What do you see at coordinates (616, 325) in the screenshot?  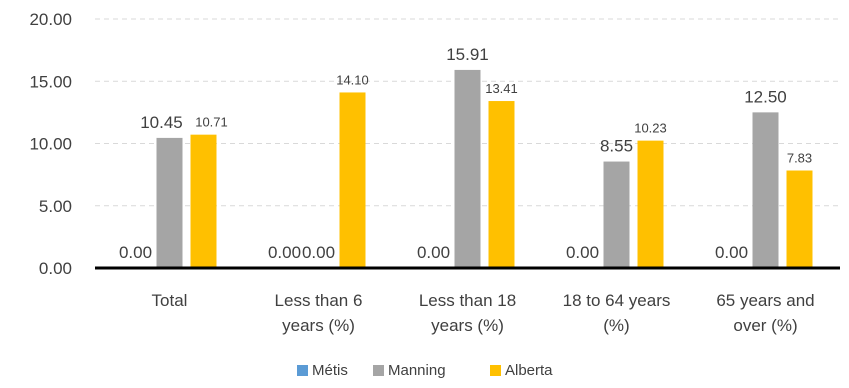 I see `category-label: (%)` at bounding box center [616, 325].